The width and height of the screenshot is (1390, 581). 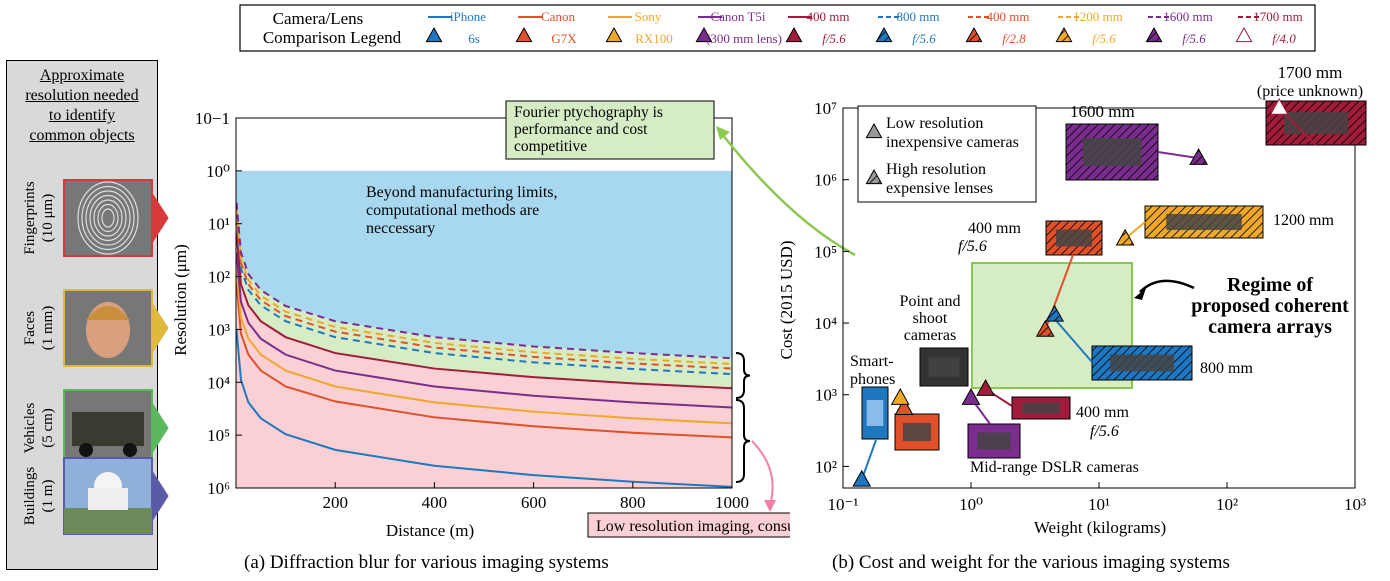 I want to click on side-item-label-3: Buildings (1 m), so click(x=39, y=496).